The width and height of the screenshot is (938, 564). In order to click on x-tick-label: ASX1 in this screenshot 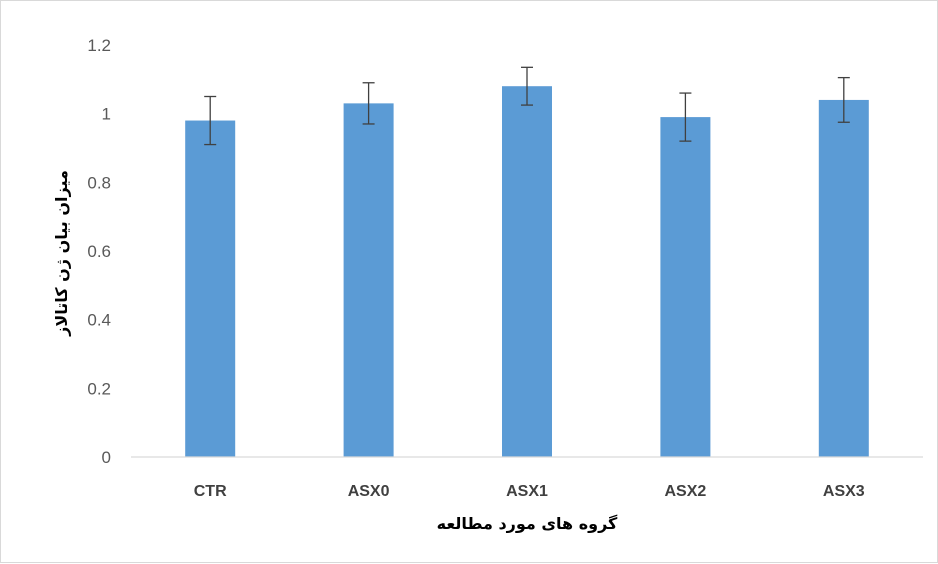, I will do `click(527, 491)`.